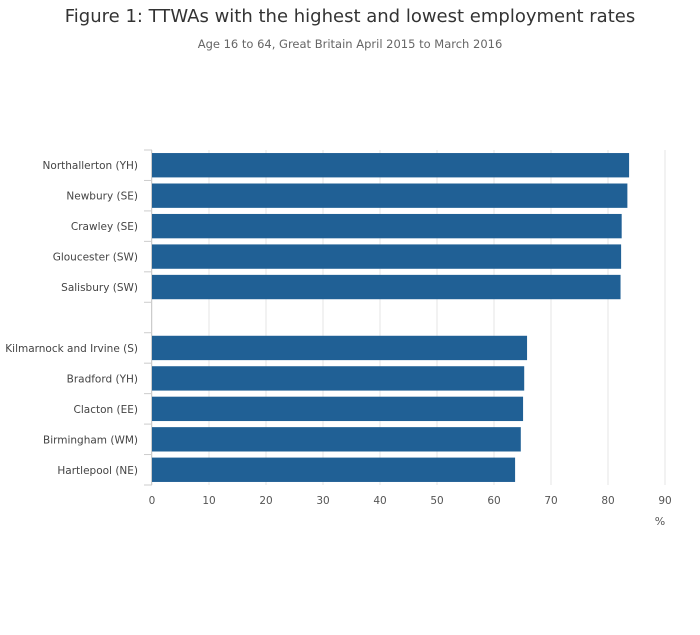 This screenshot has width=700, height=635. I want to click on category-label: Newbury (SE), so click(102, 197).